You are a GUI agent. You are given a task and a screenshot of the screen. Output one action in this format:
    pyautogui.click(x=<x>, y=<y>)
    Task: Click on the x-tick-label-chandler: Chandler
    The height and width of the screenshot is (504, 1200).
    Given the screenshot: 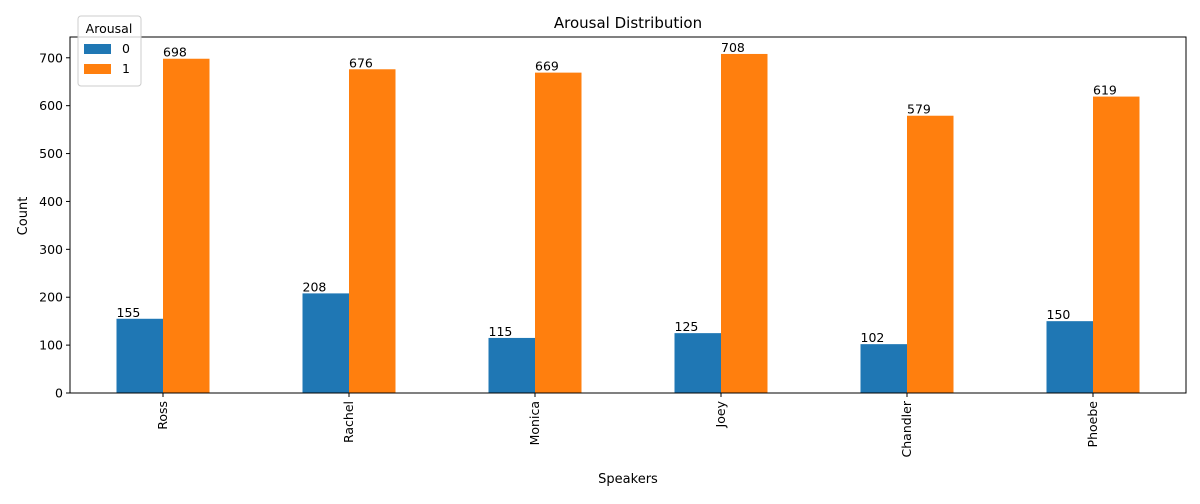 What is the action you would take?
    pyautogui.click(x=906, y=428)
    